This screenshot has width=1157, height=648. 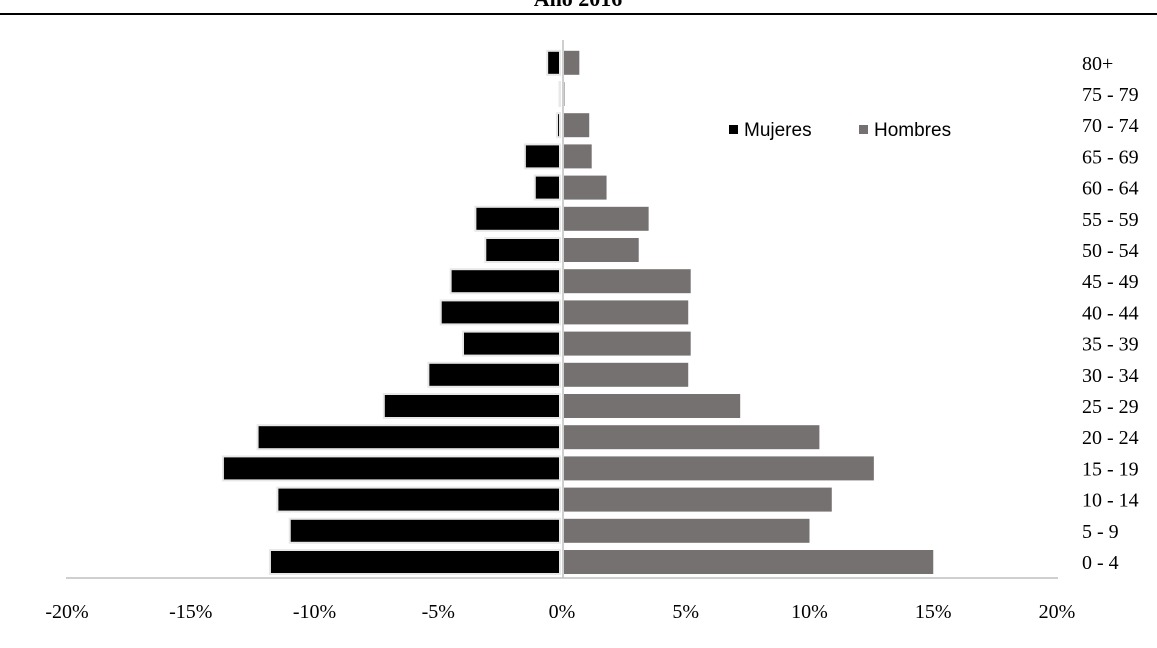 I want to click on category-label: 55 - 59, so click(x=1110, y=220).